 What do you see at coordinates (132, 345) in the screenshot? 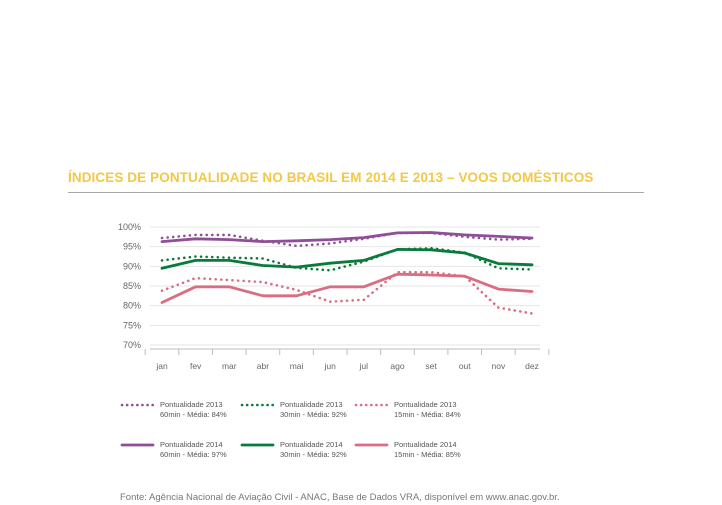
I see `y-tick-label: 70%` at bounding box center [132, 345].